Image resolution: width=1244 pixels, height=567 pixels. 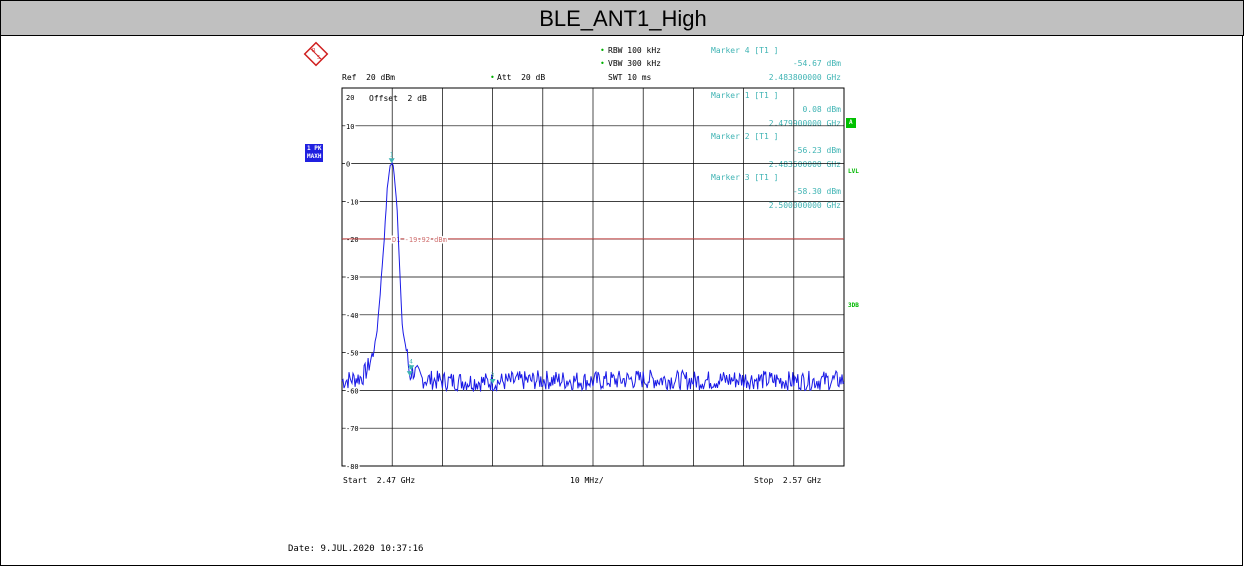 What do you see at coordinates (419, 240) in the screenshot?
I see `limit-line-label: D1 -19.92 dBm` at bounding box center [419, 240].